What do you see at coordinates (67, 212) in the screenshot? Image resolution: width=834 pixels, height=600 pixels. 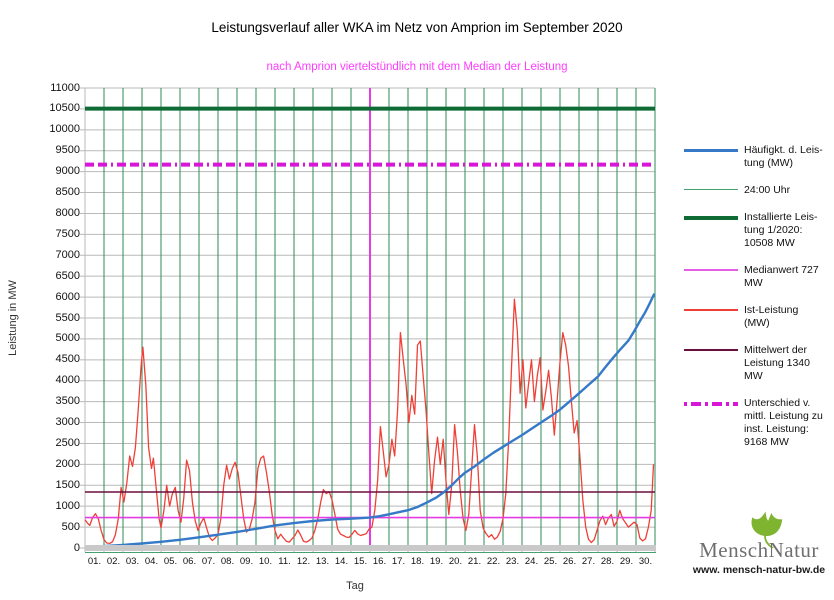 I see `y-tick-label: 8000` at bounding box center [67, 212].